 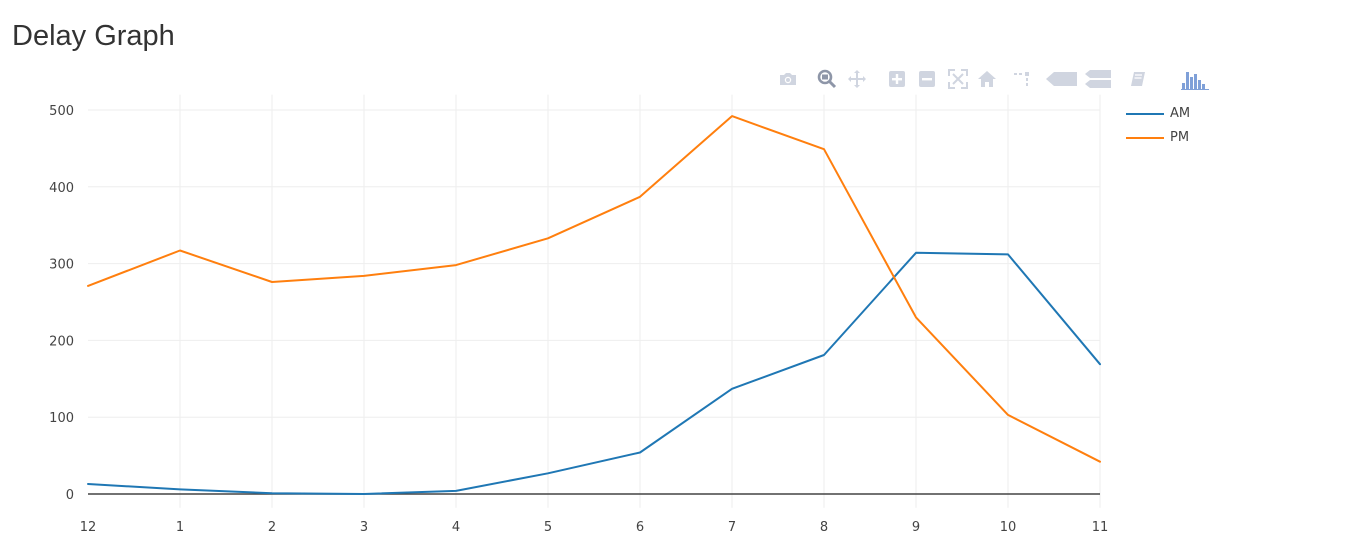 I want to click on x-tick-label: 5, so click(x=548, y=527).